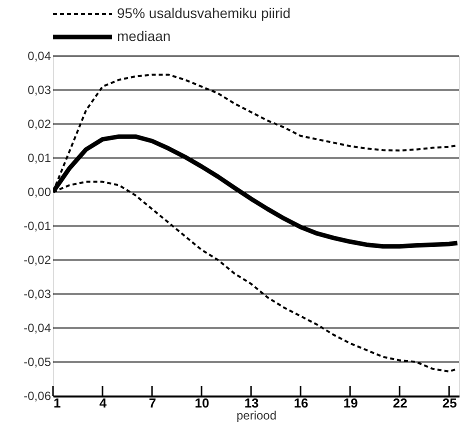 The width and height of the screenshot is (460, 439). Describe the element at coordinates (40, 56) in the screenshot. I see `y-tick-label: 0,04` at that location.